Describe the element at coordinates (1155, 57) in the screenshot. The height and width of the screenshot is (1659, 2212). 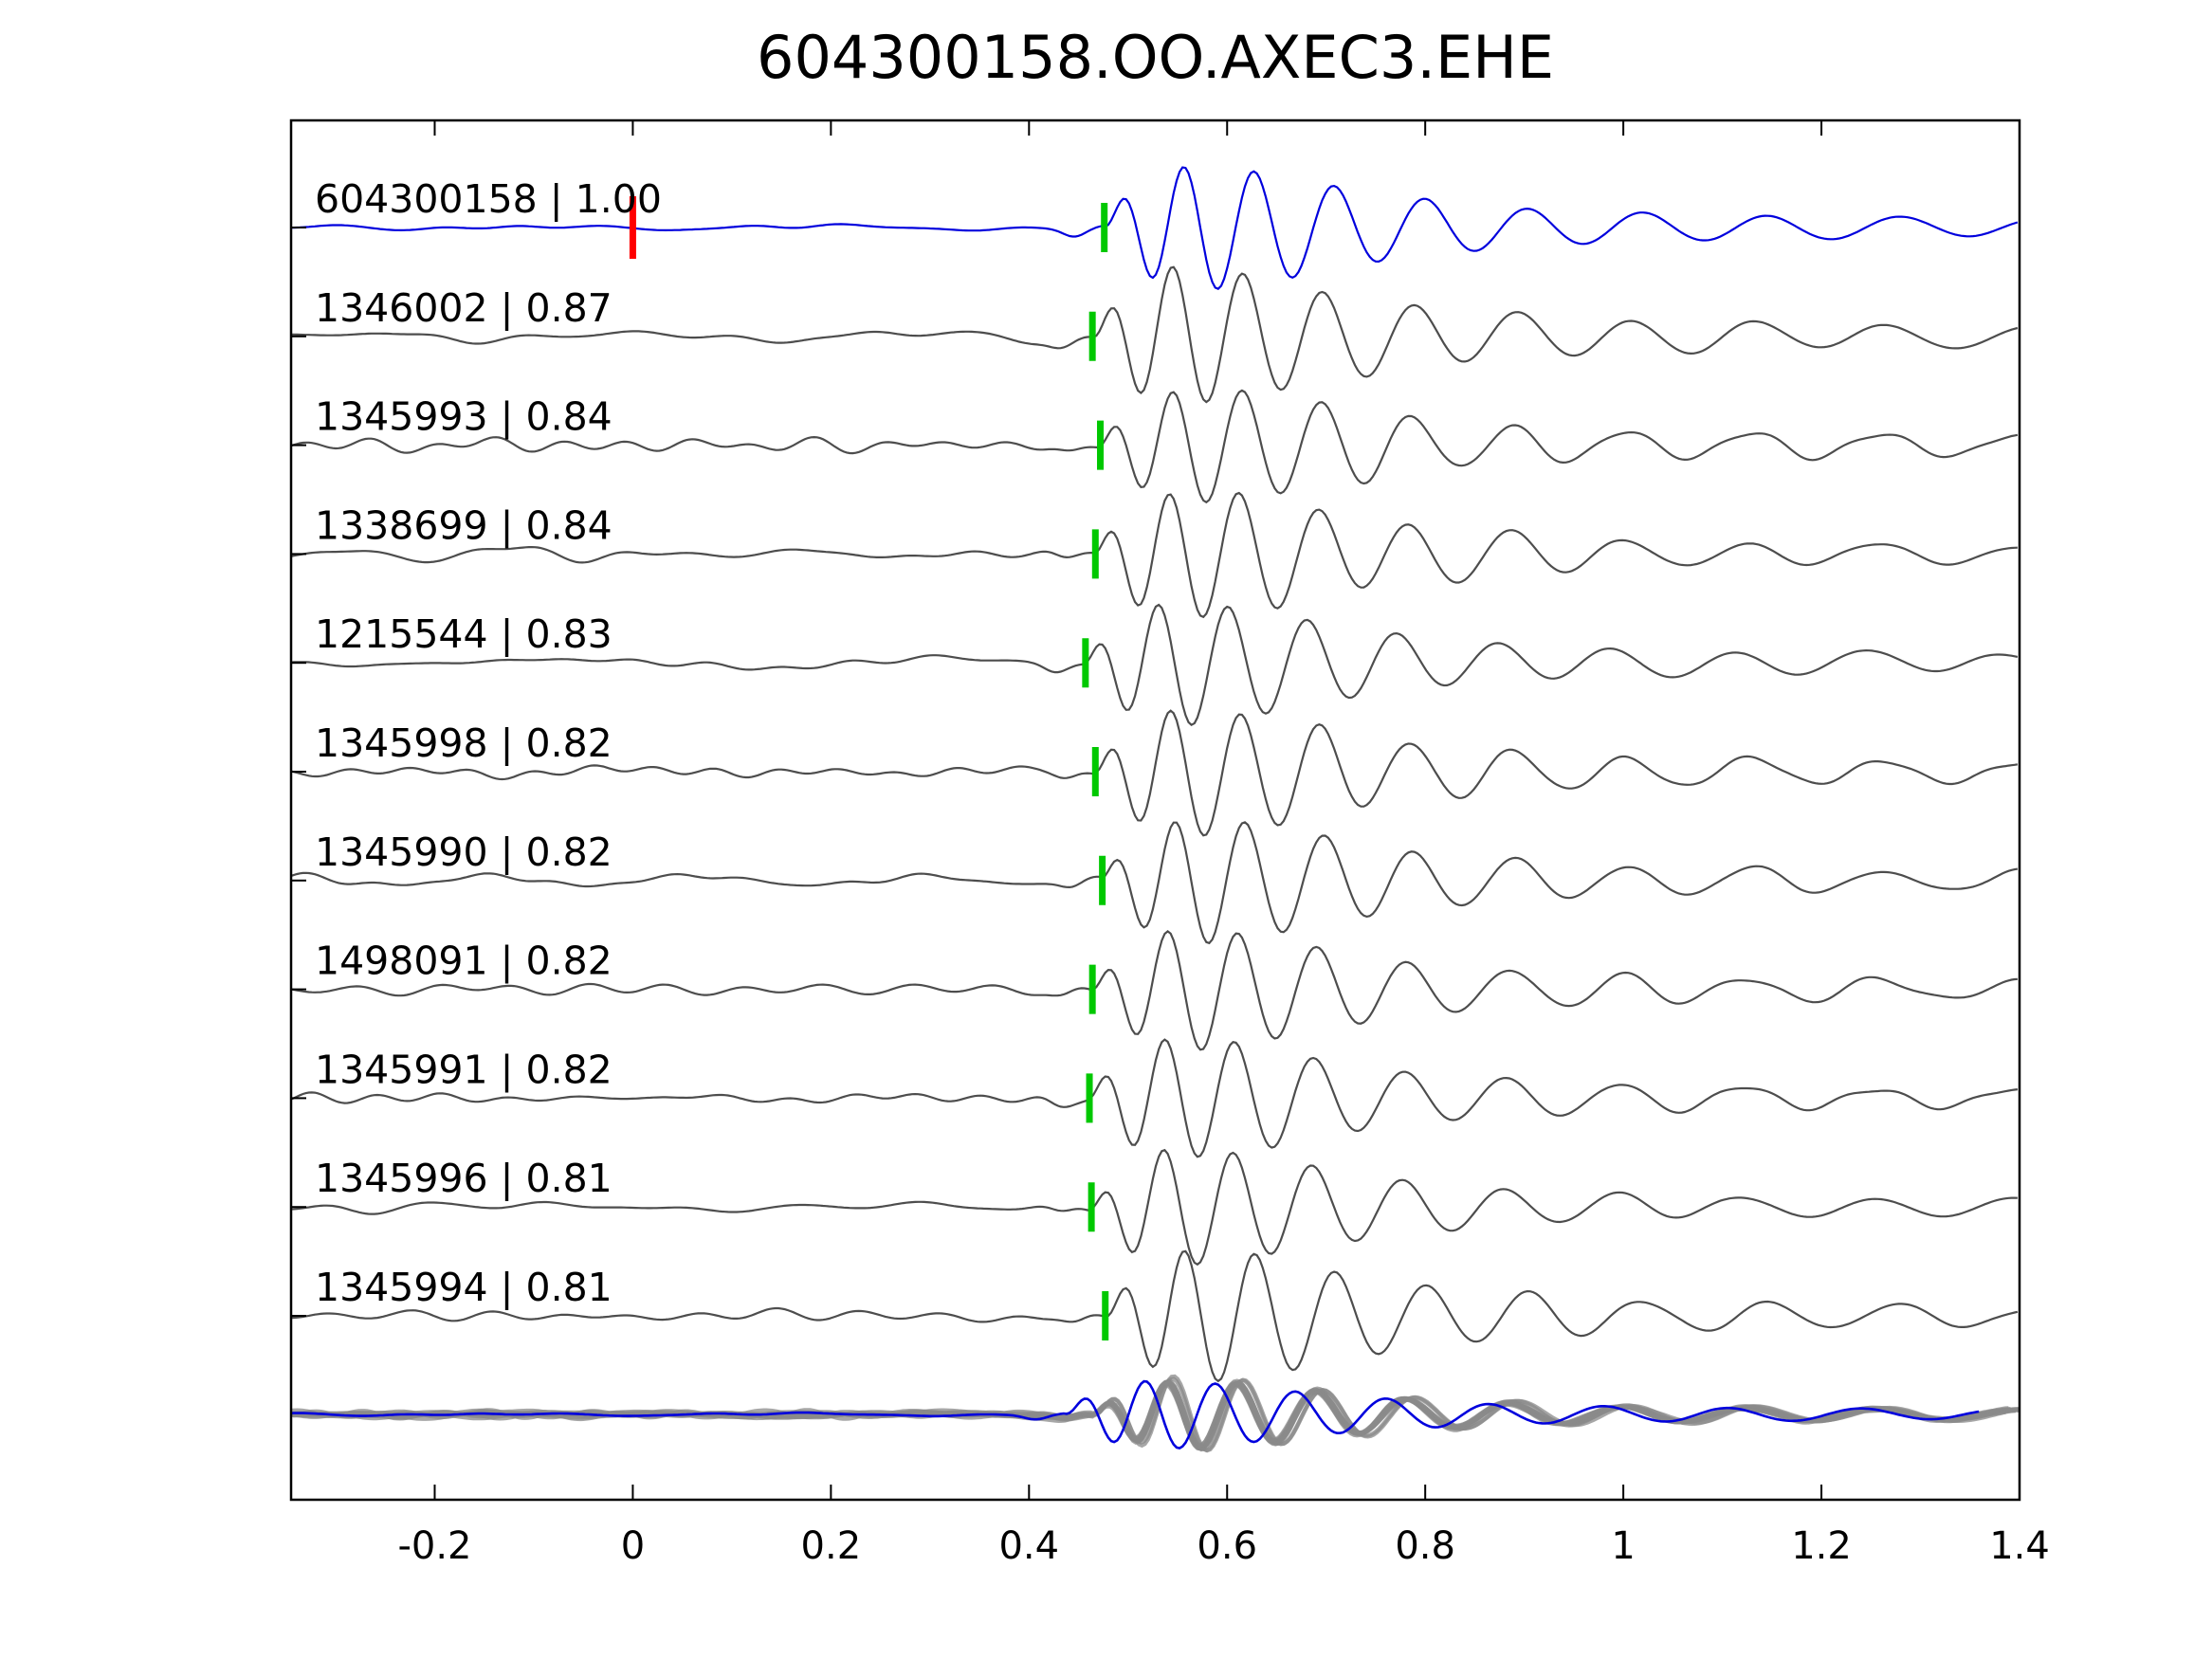
I see `figure-title: 604300158.OO.AXEC3.EHE` at that location.